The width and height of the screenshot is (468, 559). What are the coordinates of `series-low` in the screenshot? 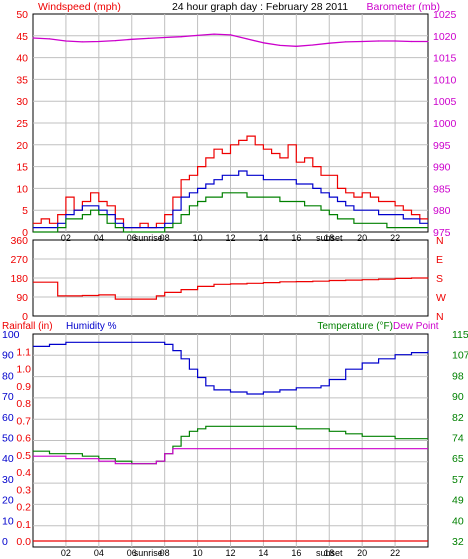 It's located at (230, 212).